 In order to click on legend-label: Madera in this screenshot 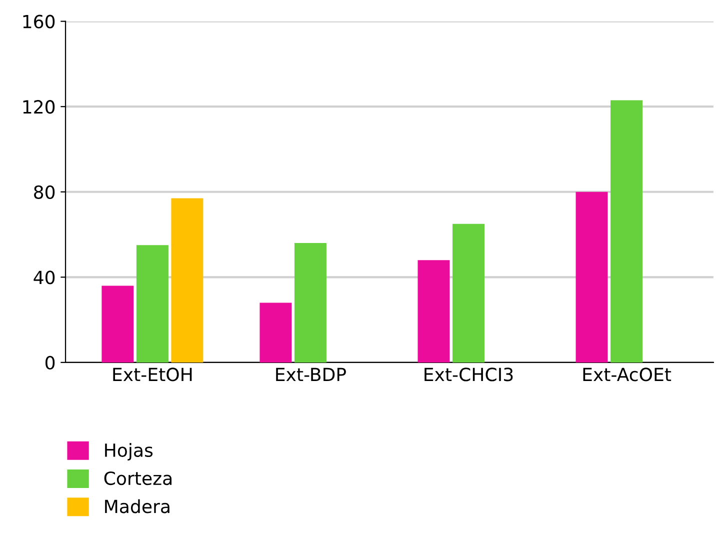, I will do `click(137, 506)`.